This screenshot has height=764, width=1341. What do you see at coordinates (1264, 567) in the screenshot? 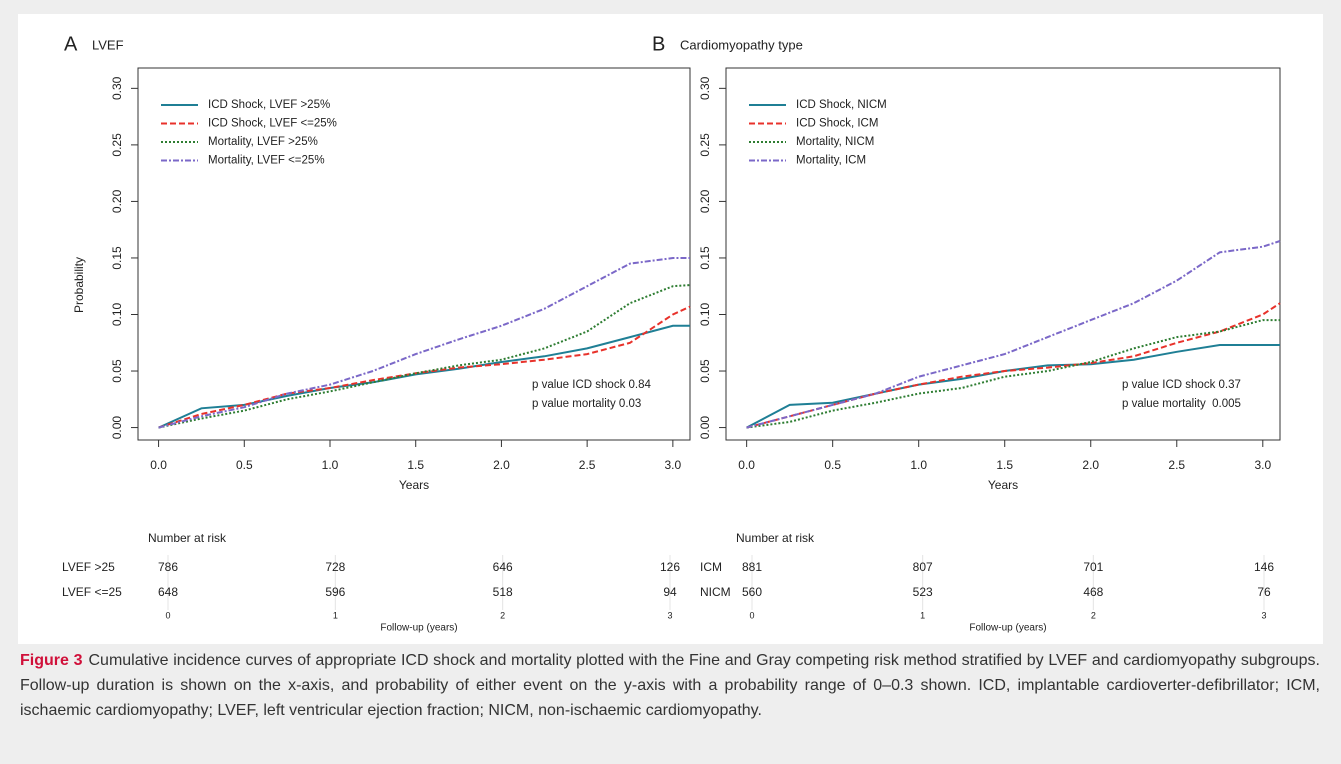
I see `risk-value: 146` at bounding box center [1264, 567].